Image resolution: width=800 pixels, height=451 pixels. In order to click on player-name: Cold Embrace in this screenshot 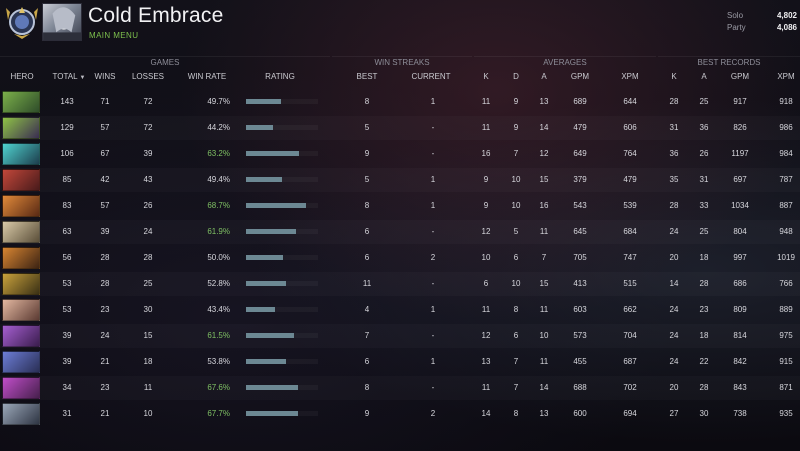, I will do `click(156, 15)`.